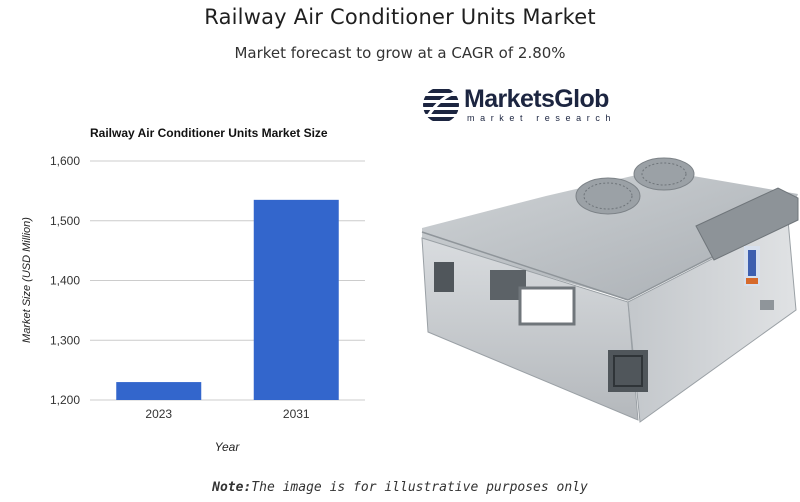 The image size is (800, 502). Describe the element at coordinates (65, 221) in the screenshot. I see `y-tick-label-1500: 1,500` at that location.